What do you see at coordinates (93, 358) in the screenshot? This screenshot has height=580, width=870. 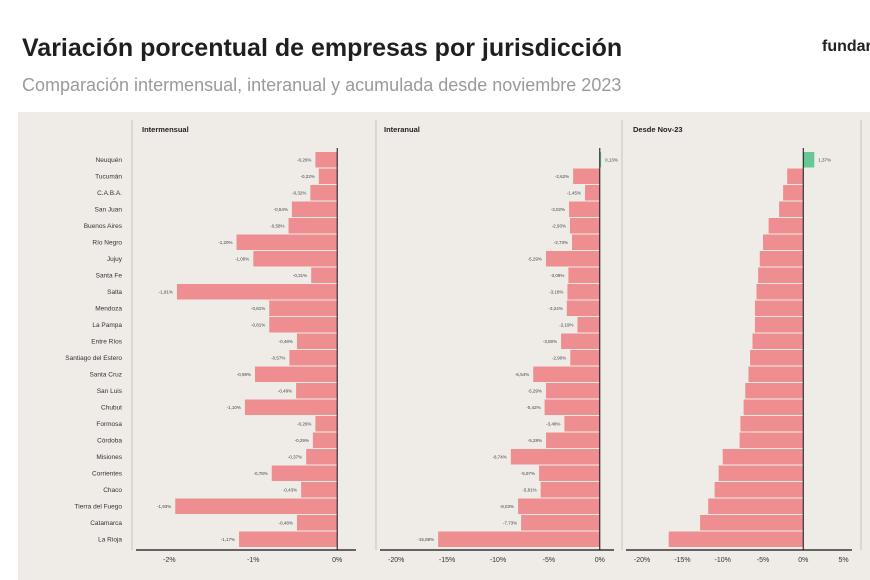 I see `category-label: Santiago del Estero` at bounding box center [93, 358].